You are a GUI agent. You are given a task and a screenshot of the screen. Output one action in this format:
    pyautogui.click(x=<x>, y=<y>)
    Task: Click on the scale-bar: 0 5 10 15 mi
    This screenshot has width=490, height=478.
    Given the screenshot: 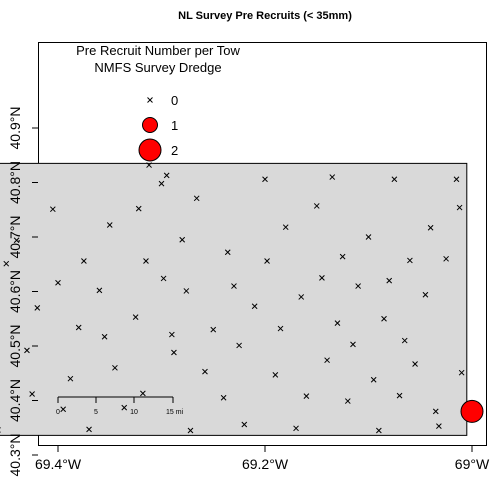 What is the action you would take?
    pyautogui.click(x=120, y=406)
    